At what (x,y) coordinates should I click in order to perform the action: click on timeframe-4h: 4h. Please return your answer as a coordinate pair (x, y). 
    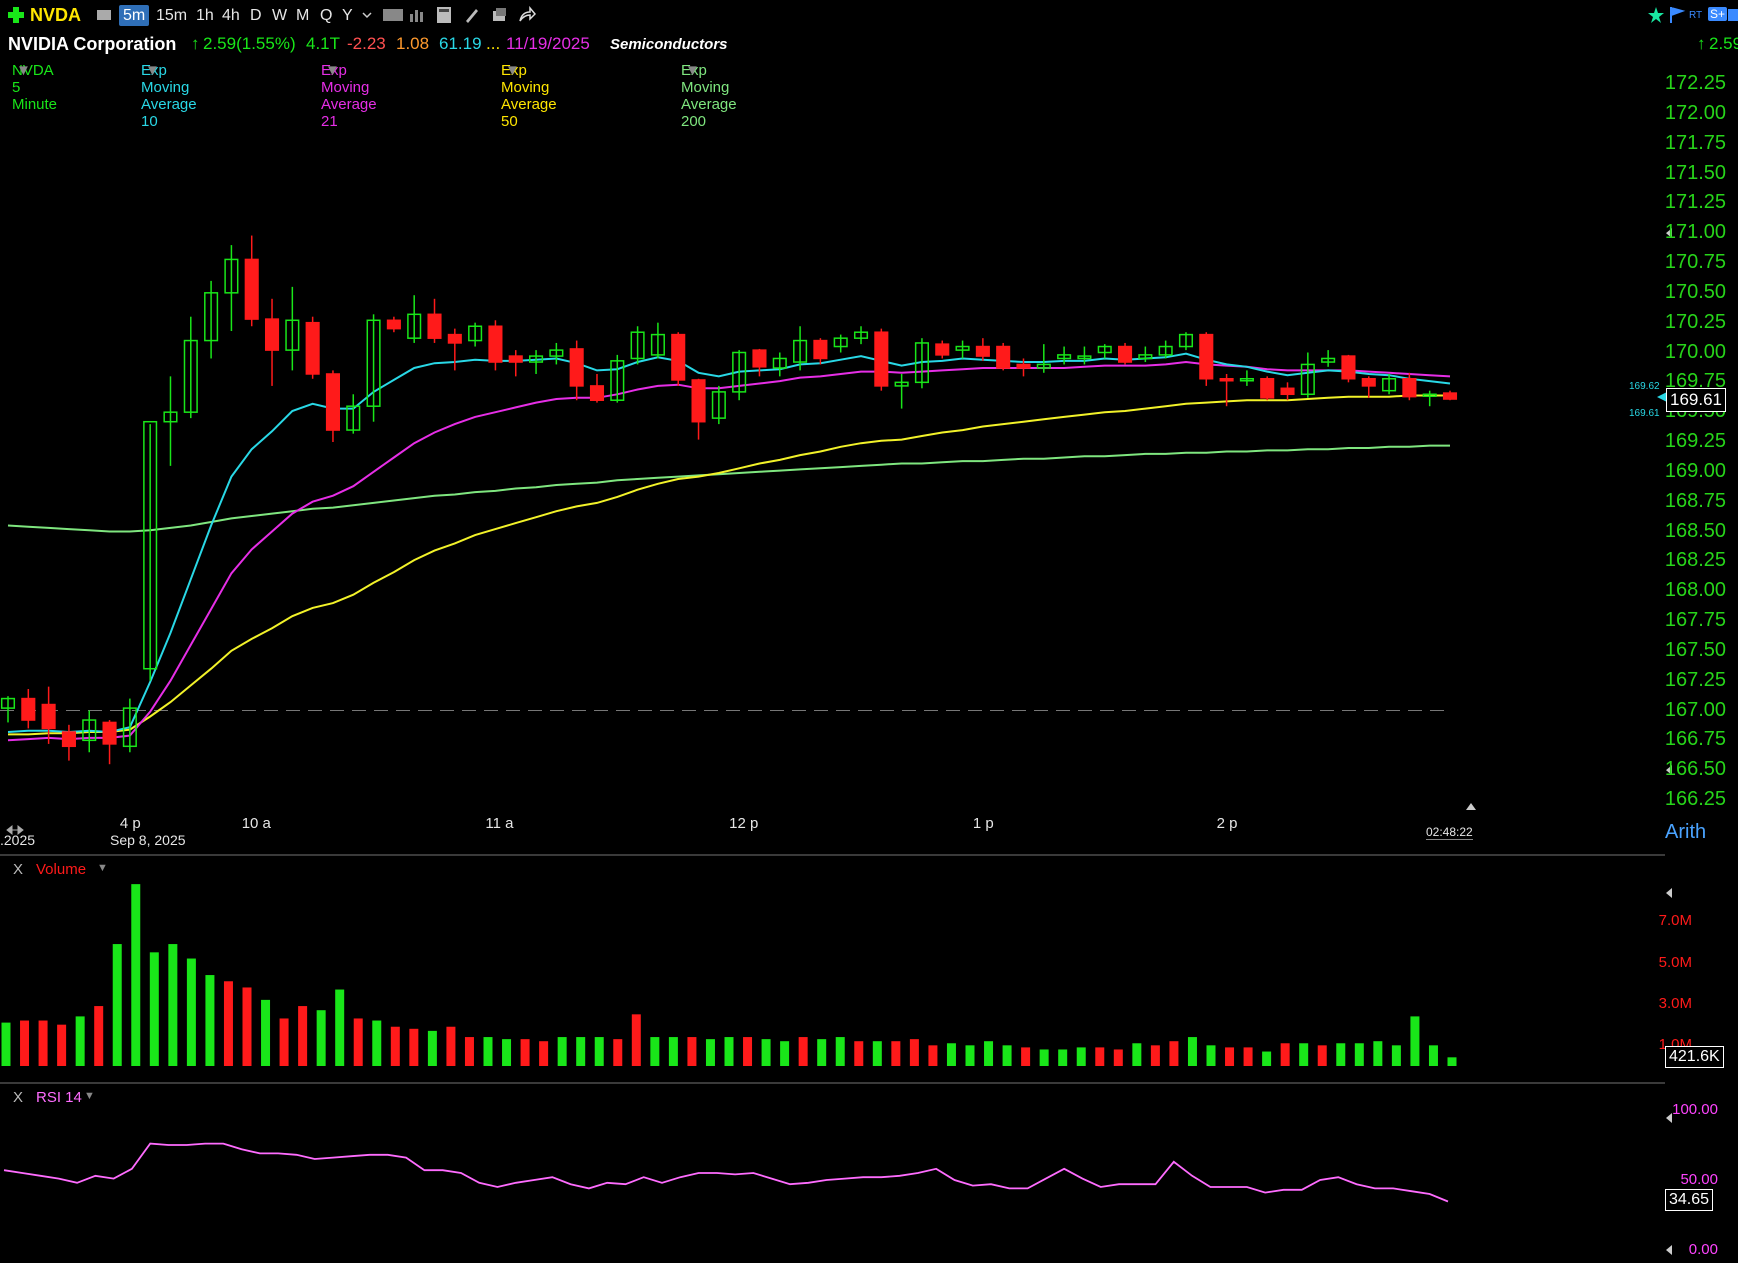
    Looking at the image, I should click on (231, 15).